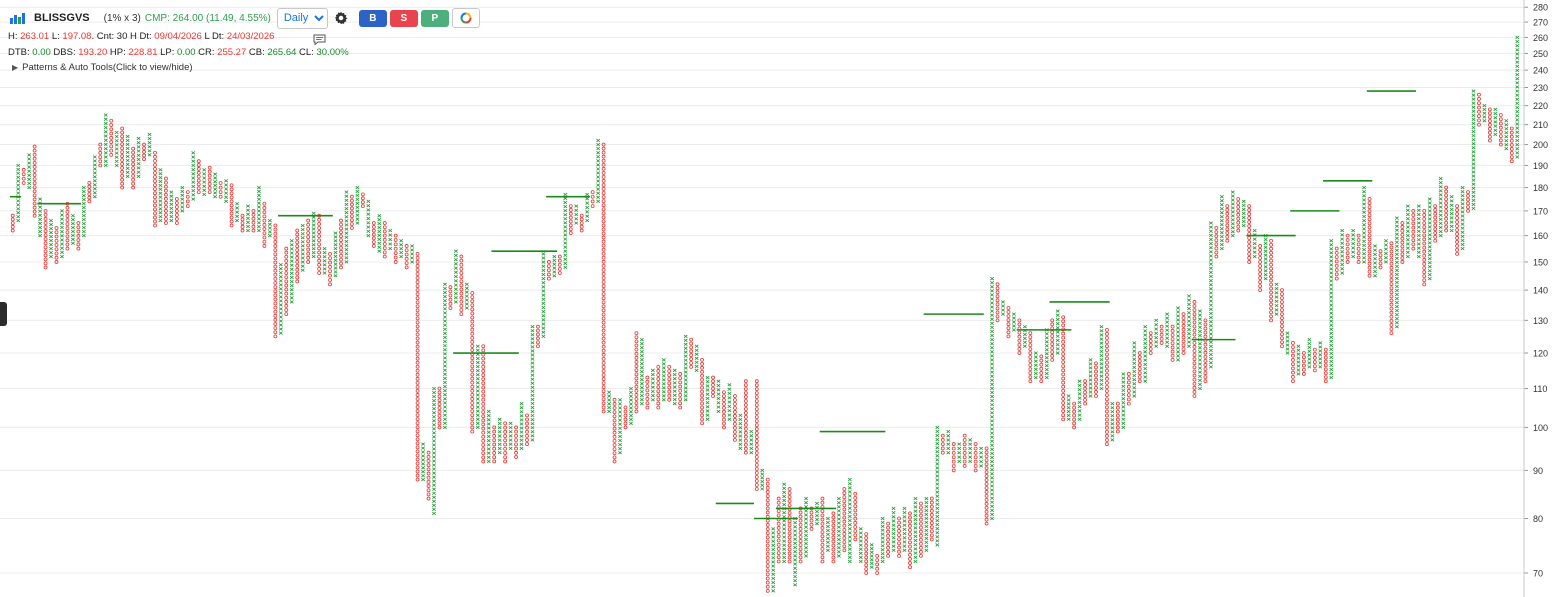 The width and height of the screenshot is (1558, 597). I want to click on sell-button: S, so click(403, 18).